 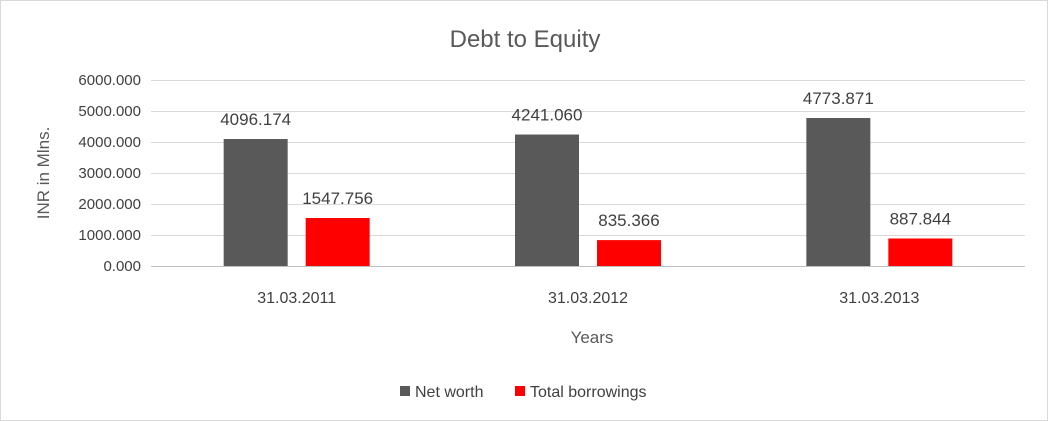 I want to click on data-label: 1547.756, so click(x=337, y=198).